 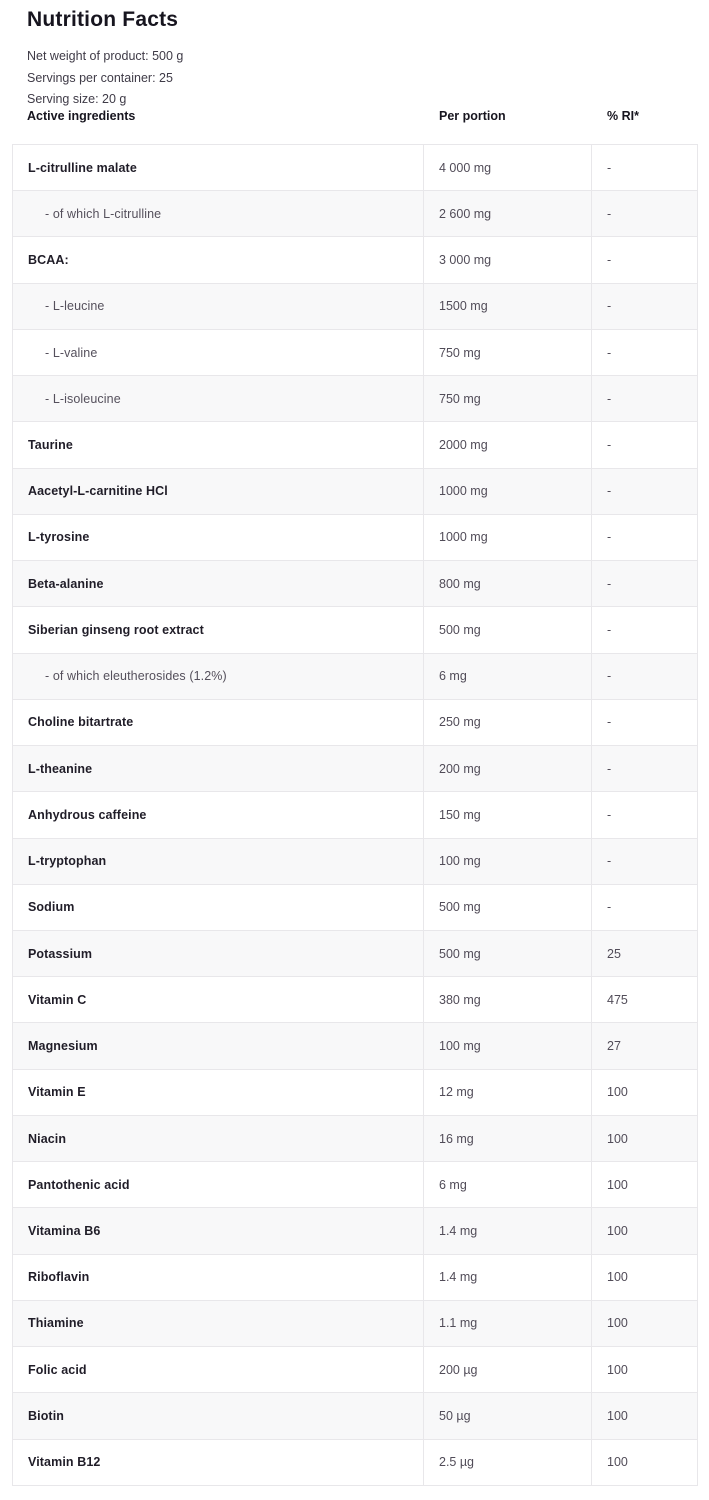 What do you see at coordinates (83, 398) in the screenshot?
I see `ingredient-cell: - L-isoleucine` at bounding box center [83, 398].